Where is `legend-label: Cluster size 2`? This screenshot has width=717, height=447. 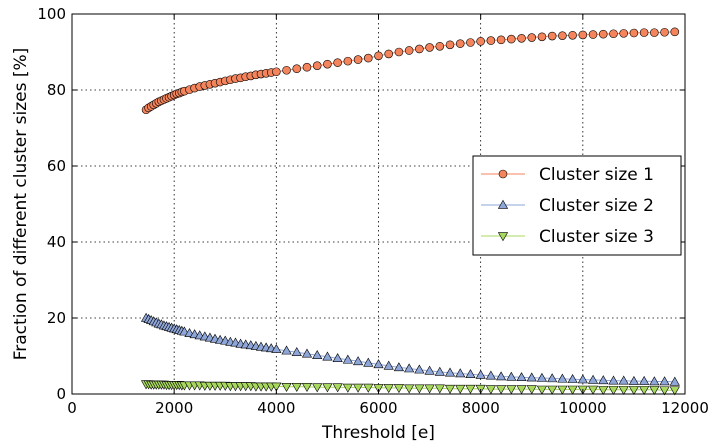
legend-label: Cluster size 2 is located at coordinates (596, 206).